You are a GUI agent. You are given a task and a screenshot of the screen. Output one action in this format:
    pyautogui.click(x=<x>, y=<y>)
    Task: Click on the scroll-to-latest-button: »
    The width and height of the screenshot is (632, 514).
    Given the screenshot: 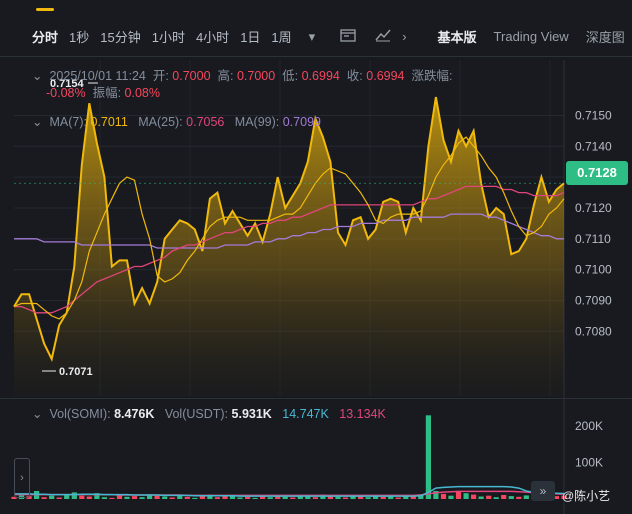 What is the action you would take?
    pyautogui.click(x=543, y=491)
    